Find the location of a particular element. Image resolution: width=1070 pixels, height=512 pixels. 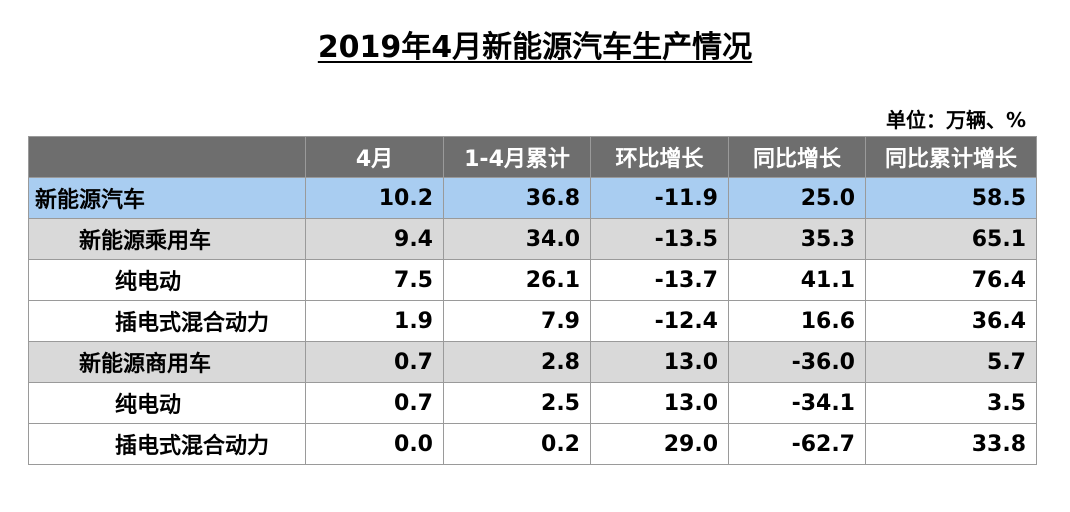

column-header is located at coordinates (167, 157).